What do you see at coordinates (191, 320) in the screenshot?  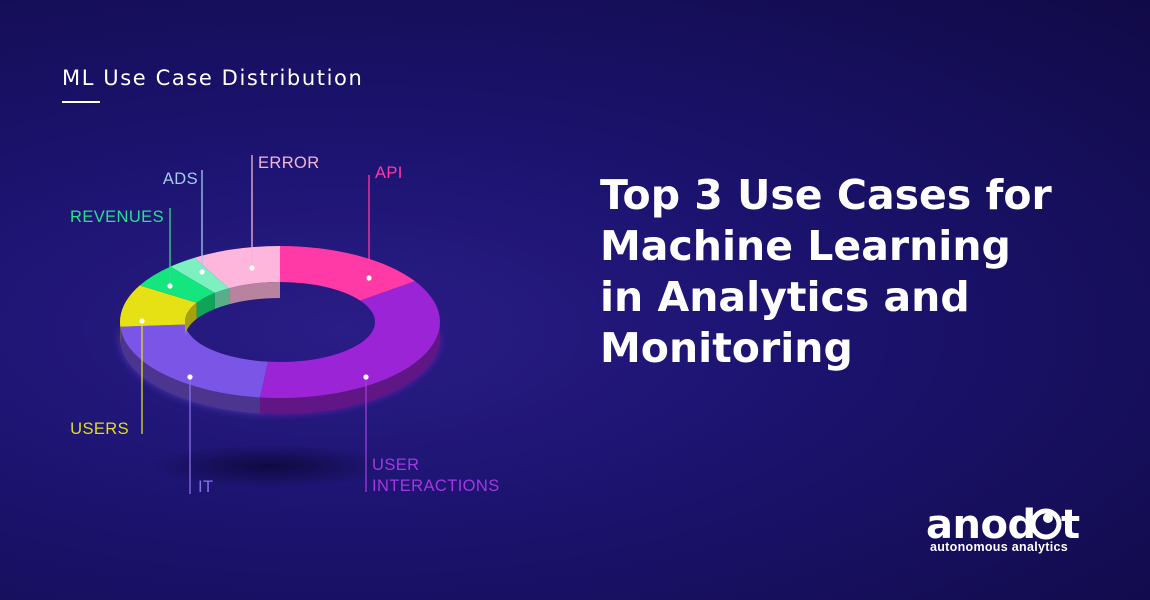 I see `inner-wall-users` at bounding box center [191, 320].